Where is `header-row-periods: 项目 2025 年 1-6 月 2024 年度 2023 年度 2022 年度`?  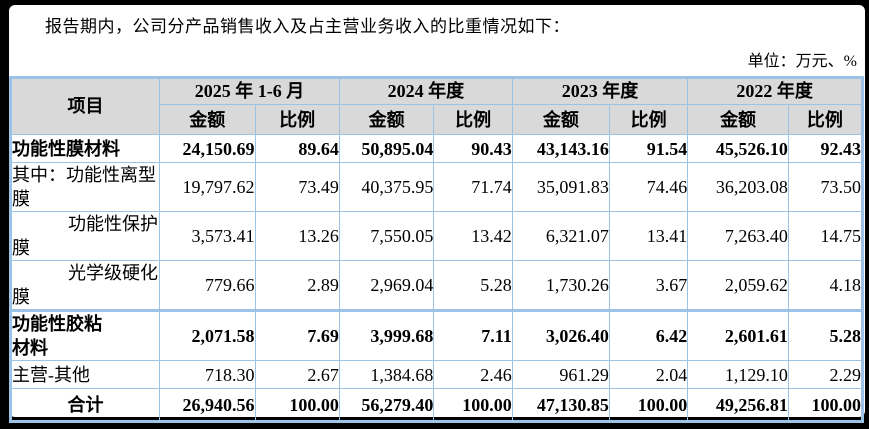 header-row-periods: 项目 2025 年 1-6 月 2024 年度 2023 年度 2022 年度 is located at coordinates (436, 106).